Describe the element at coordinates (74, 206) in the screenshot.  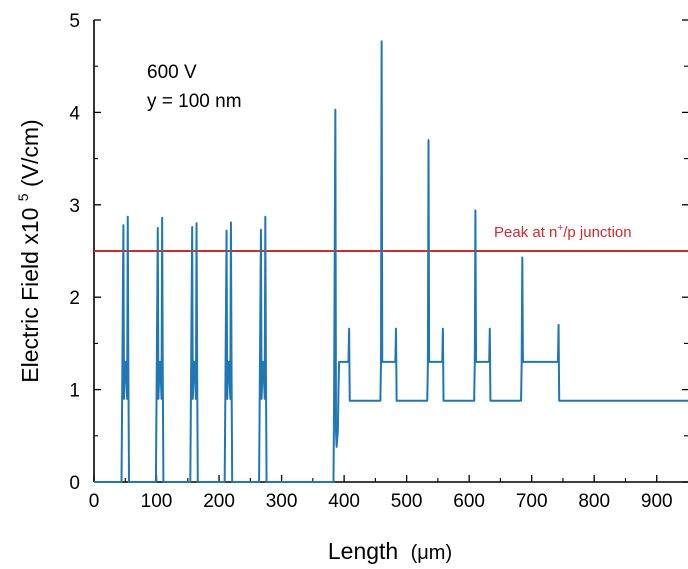
I see `y-tick-label: 3` at that location.